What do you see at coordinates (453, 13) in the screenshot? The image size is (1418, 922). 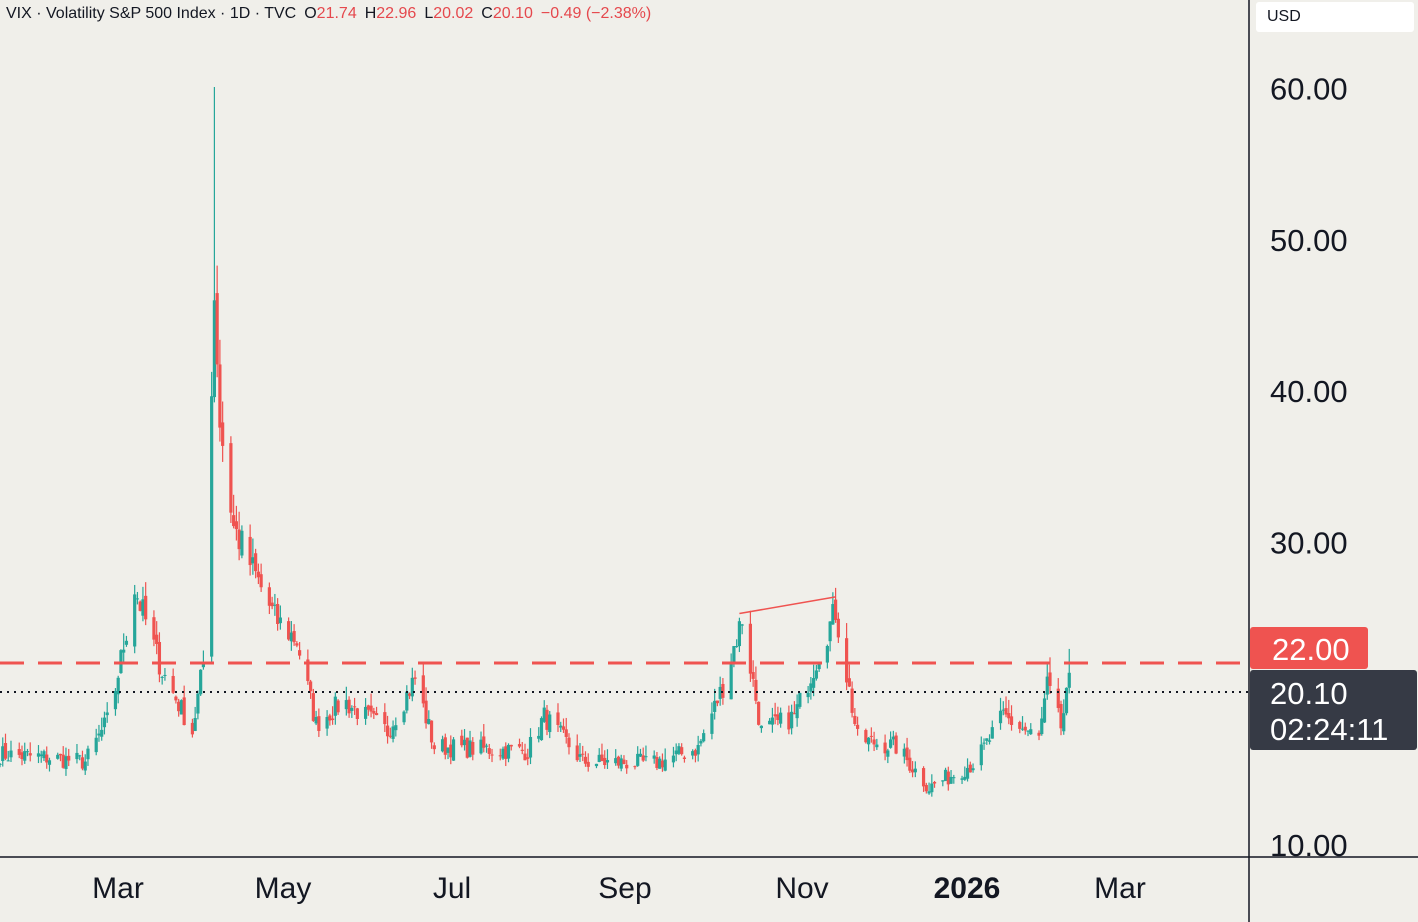 I see `legend-low: 20.02` at bounding box center [453, 13].